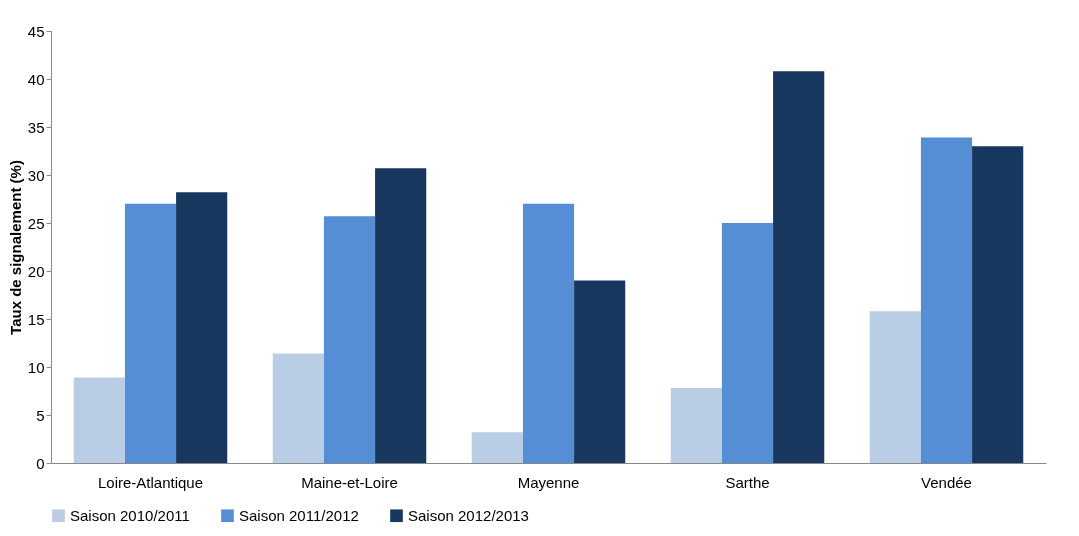 This screenshot has width=1079, height=536. Describe the element at coordinates (36, 175) in the screenshot. I see `y-tick-label: 30` at that location.